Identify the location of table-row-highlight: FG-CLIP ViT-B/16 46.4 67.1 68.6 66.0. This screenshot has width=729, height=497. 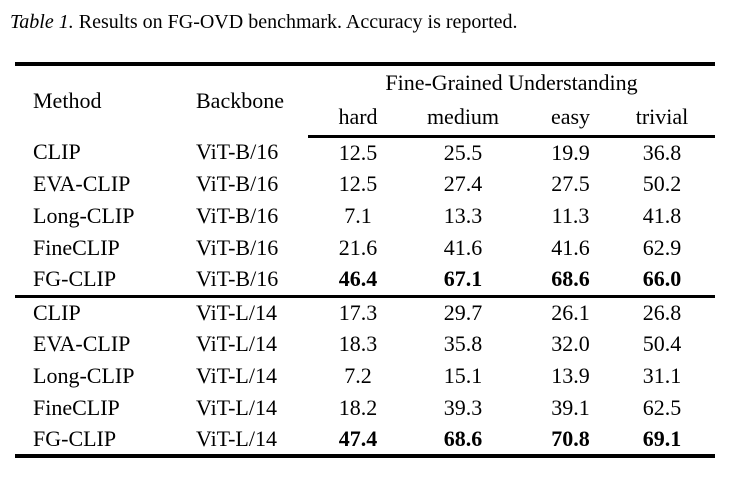
(365, 280).